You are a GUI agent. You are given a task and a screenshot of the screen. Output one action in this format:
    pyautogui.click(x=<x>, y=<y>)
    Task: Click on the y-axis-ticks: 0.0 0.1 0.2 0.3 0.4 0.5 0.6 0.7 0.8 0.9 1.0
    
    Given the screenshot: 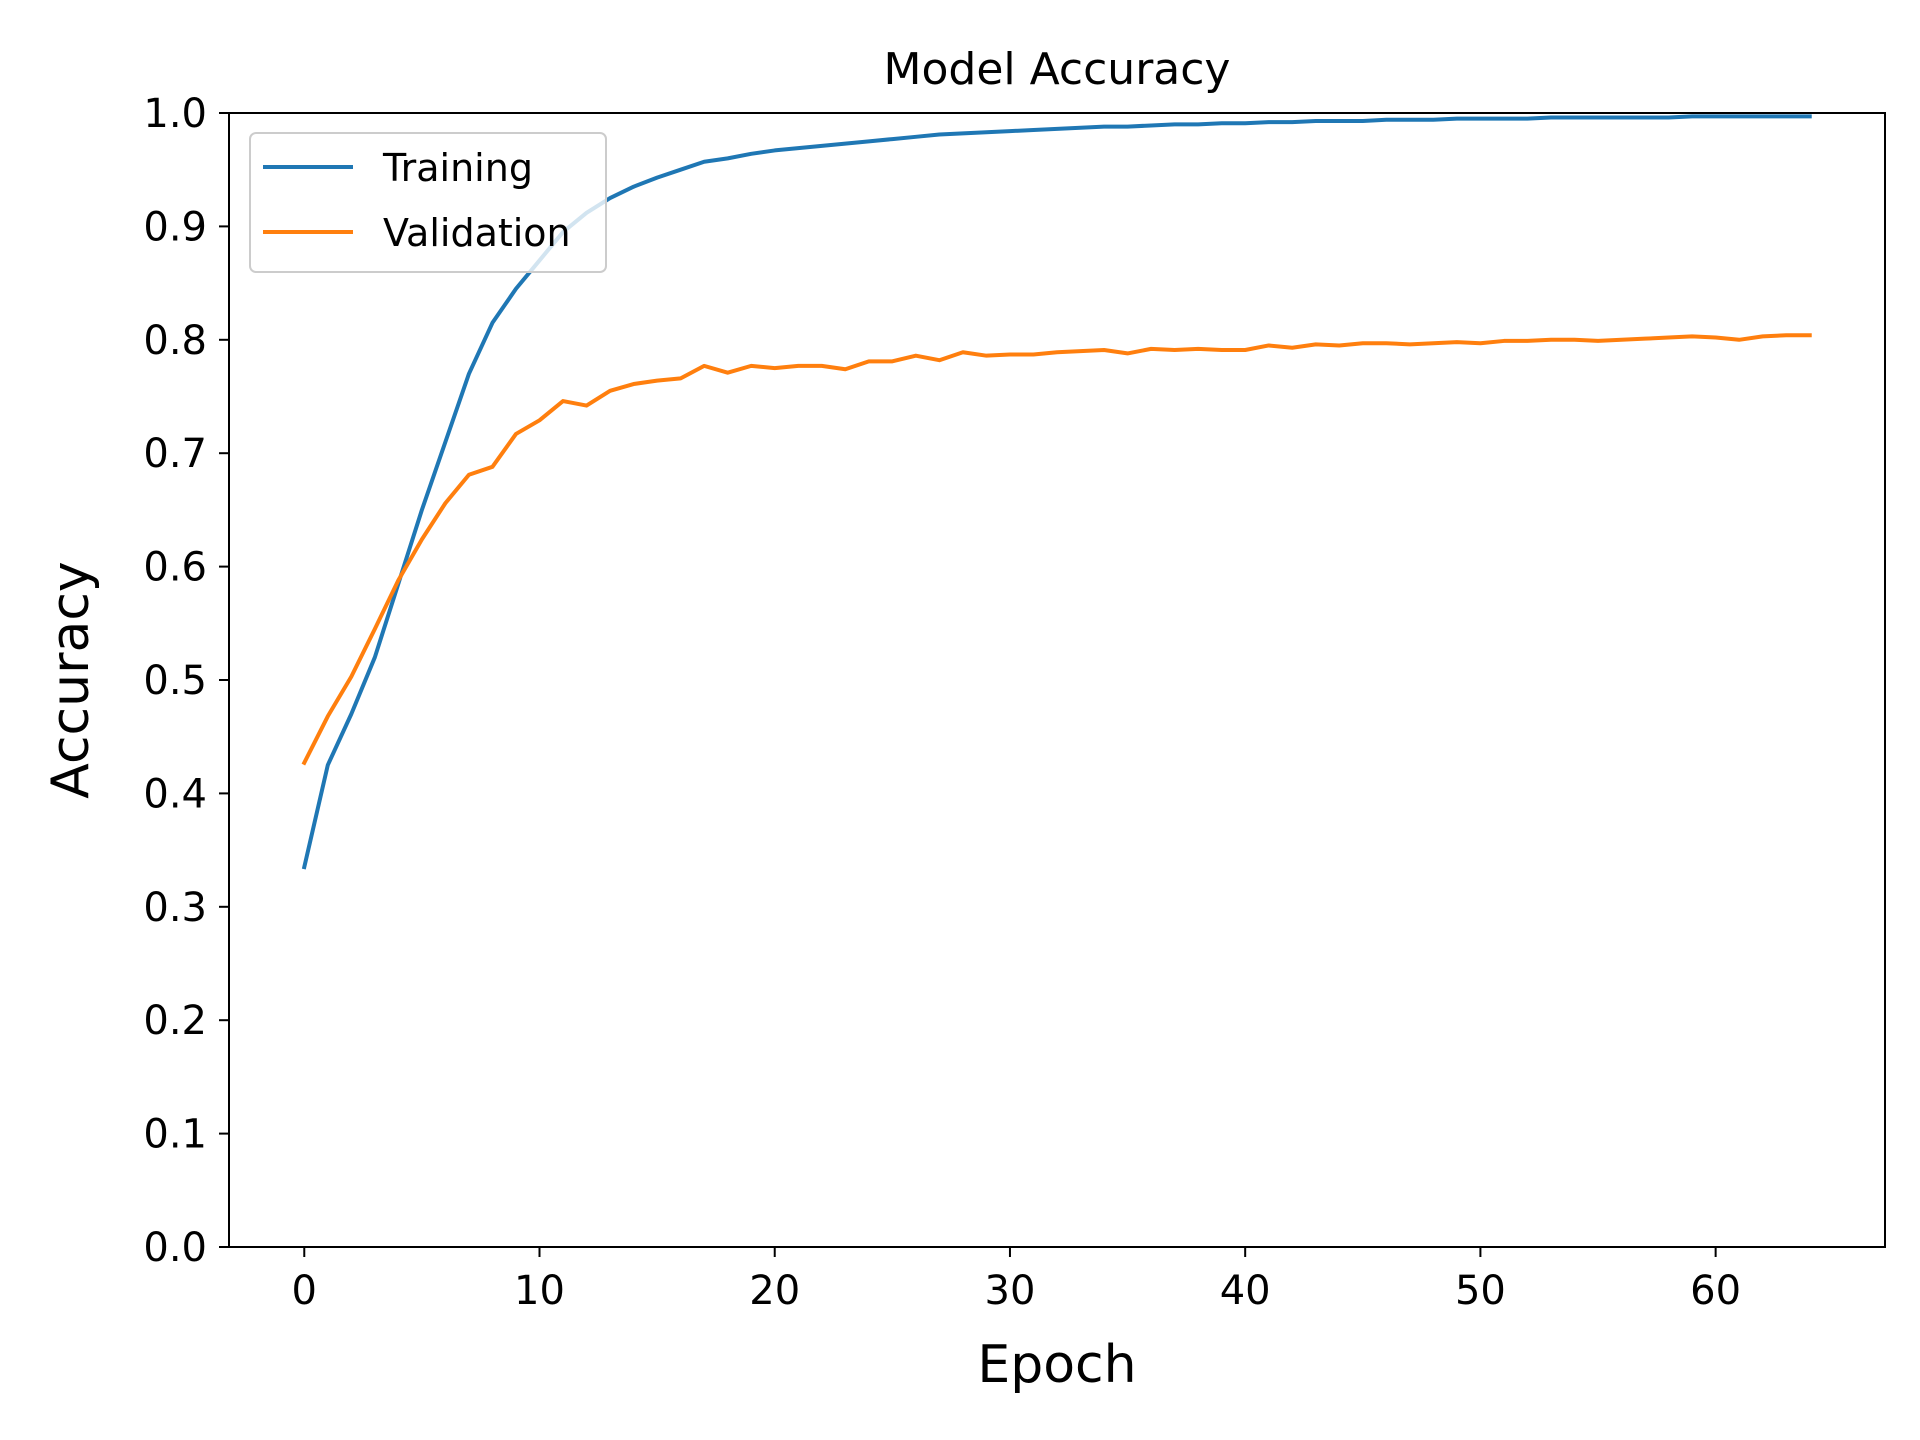 What is the action you would take?
    pyautogui.click(x=186, y=681)
    